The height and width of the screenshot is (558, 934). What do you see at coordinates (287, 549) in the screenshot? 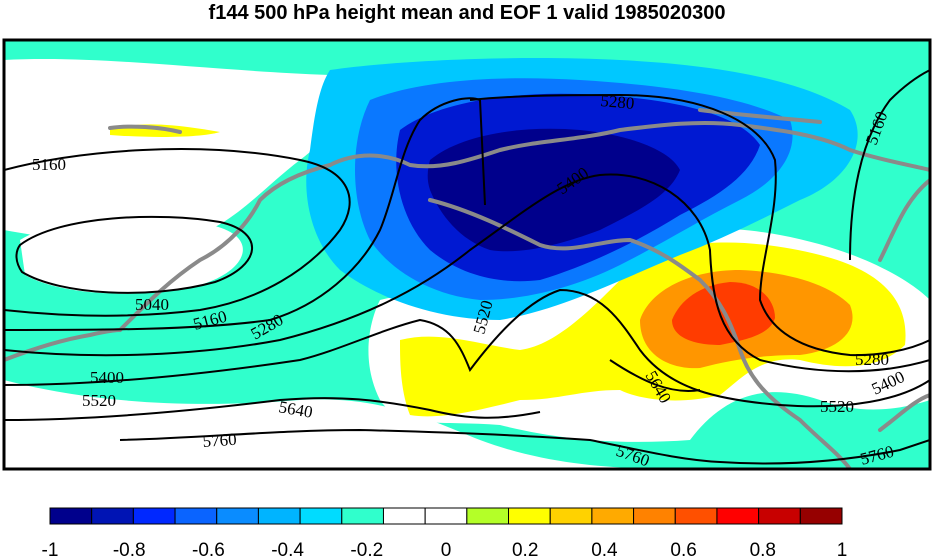
I see `colorbar-tick-label: -0.4` at bounding box center [287, 549].